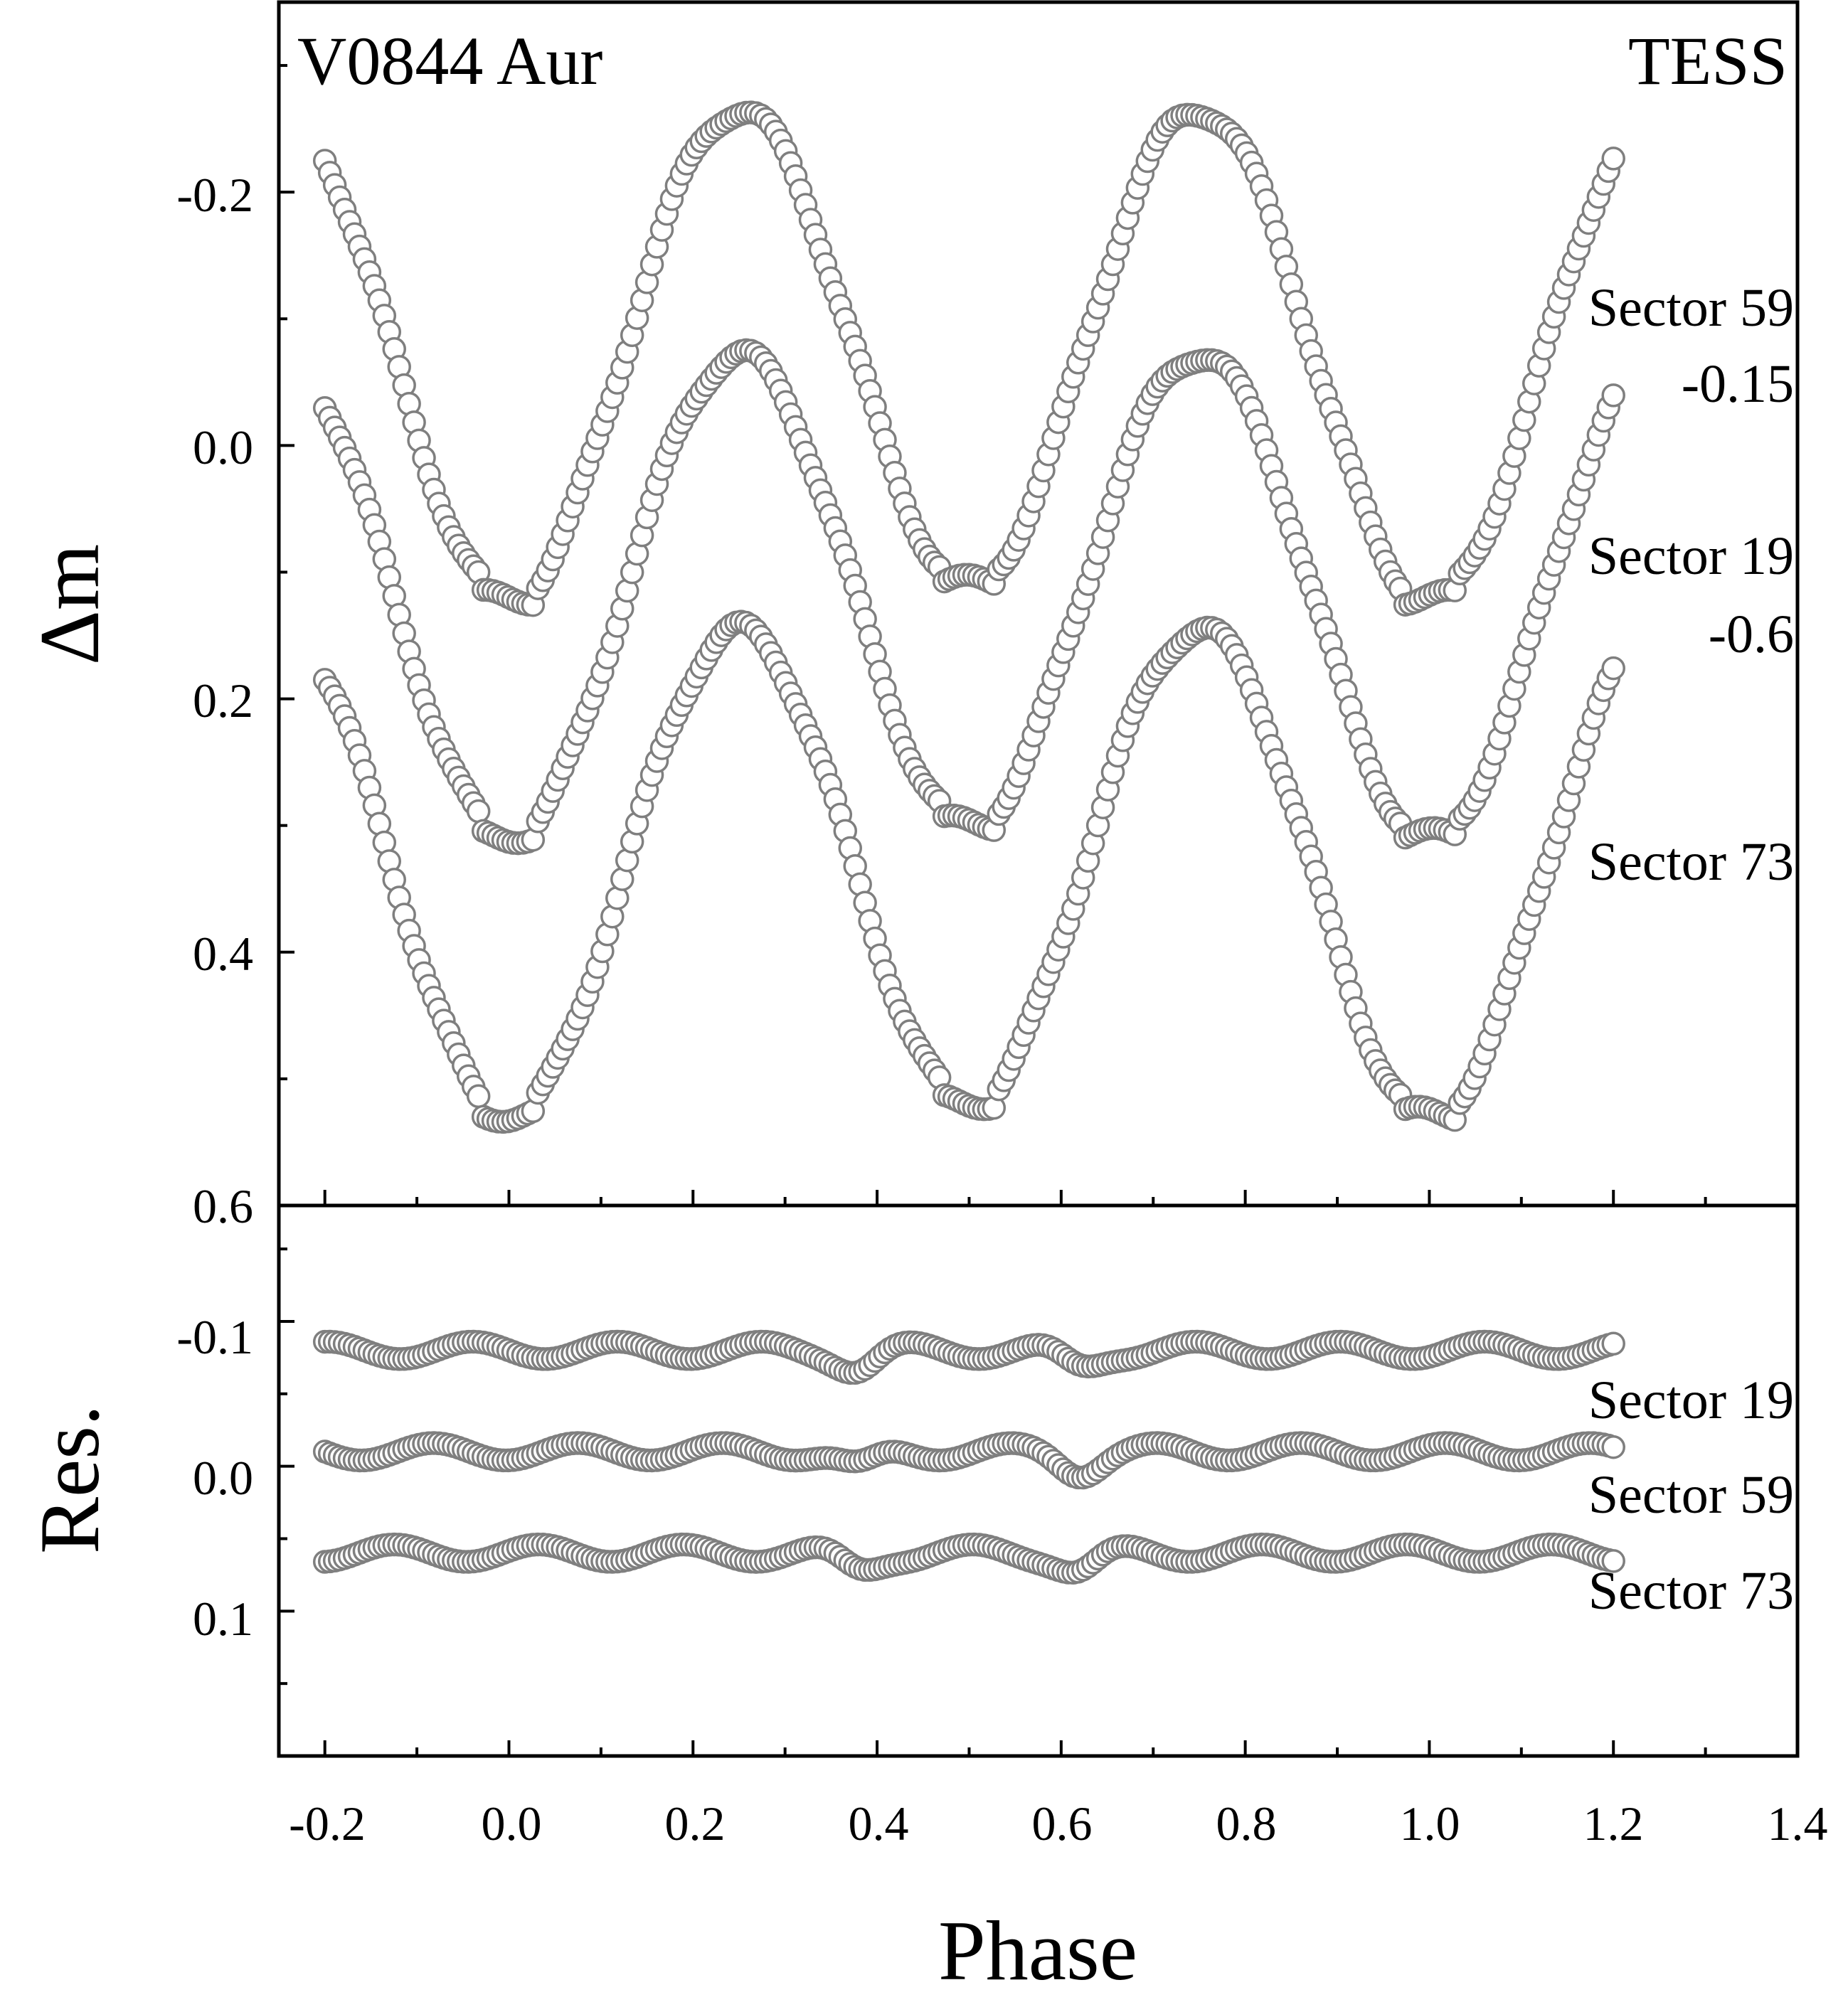  What do you see at coordinates (1037, 1950) in the screenshot?
I see `x-axis-title: Phase` at bounding box center [1037, 1950].